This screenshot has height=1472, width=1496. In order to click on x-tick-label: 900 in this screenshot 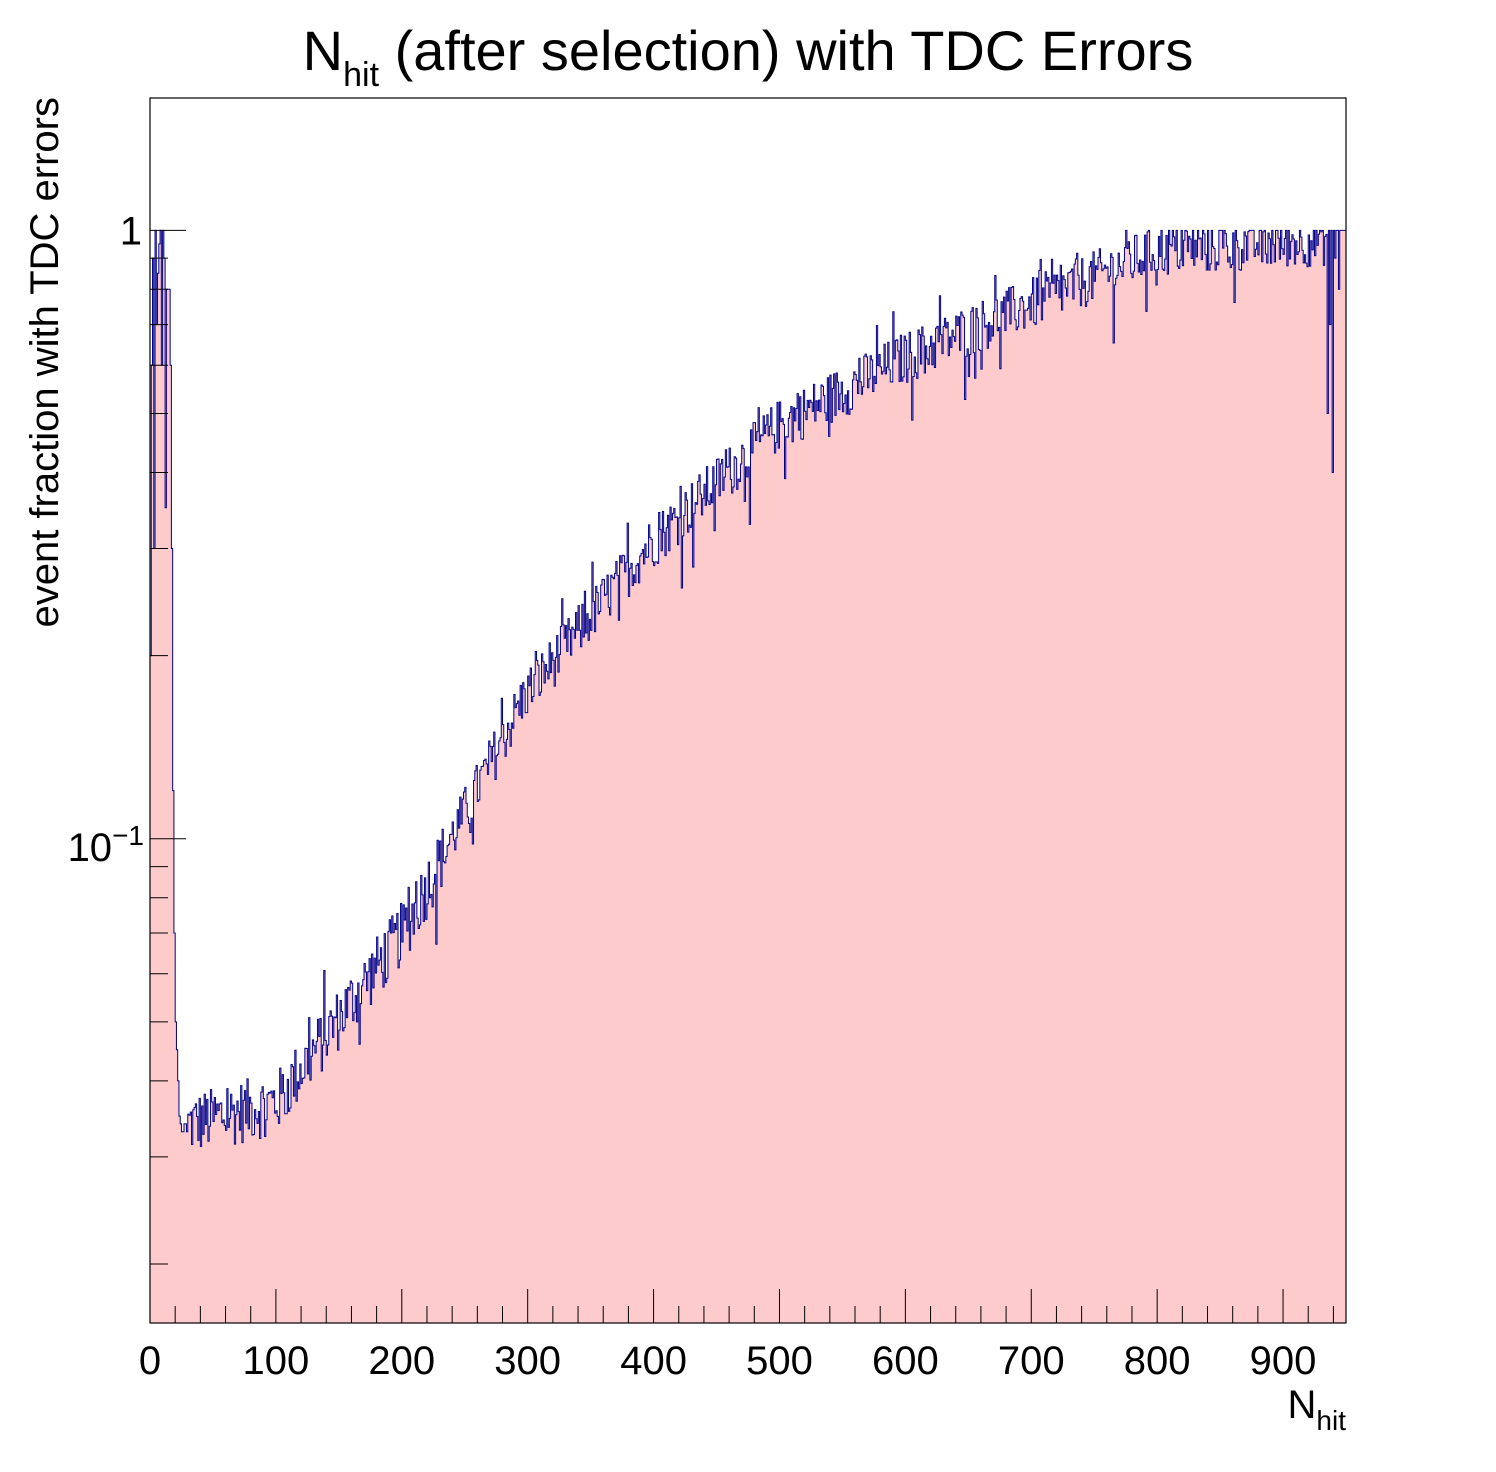, I will do `click(1283, 1361)`.